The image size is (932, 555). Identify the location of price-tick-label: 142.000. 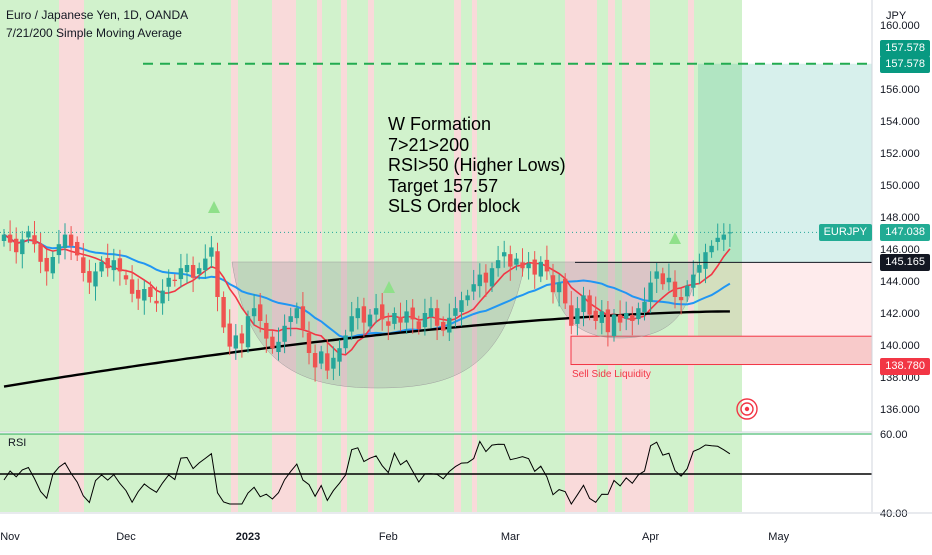
(900, 314).